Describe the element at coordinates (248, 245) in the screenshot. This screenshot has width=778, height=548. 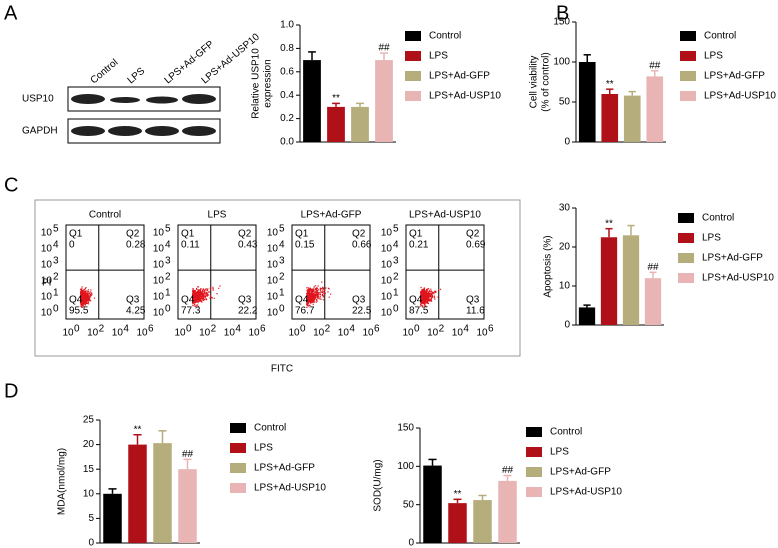
I see `quadrant-value: 0.43` at that location.